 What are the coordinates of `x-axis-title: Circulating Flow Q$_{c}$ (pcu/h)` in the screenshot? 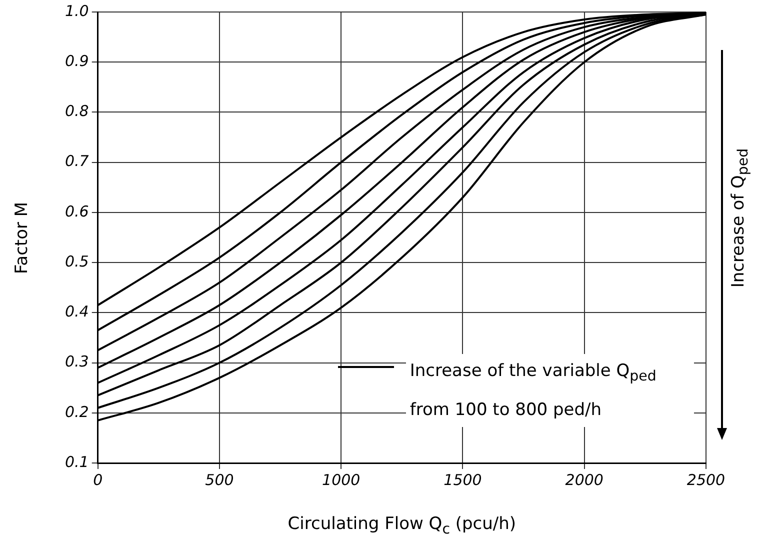 It's located at (402, 526).